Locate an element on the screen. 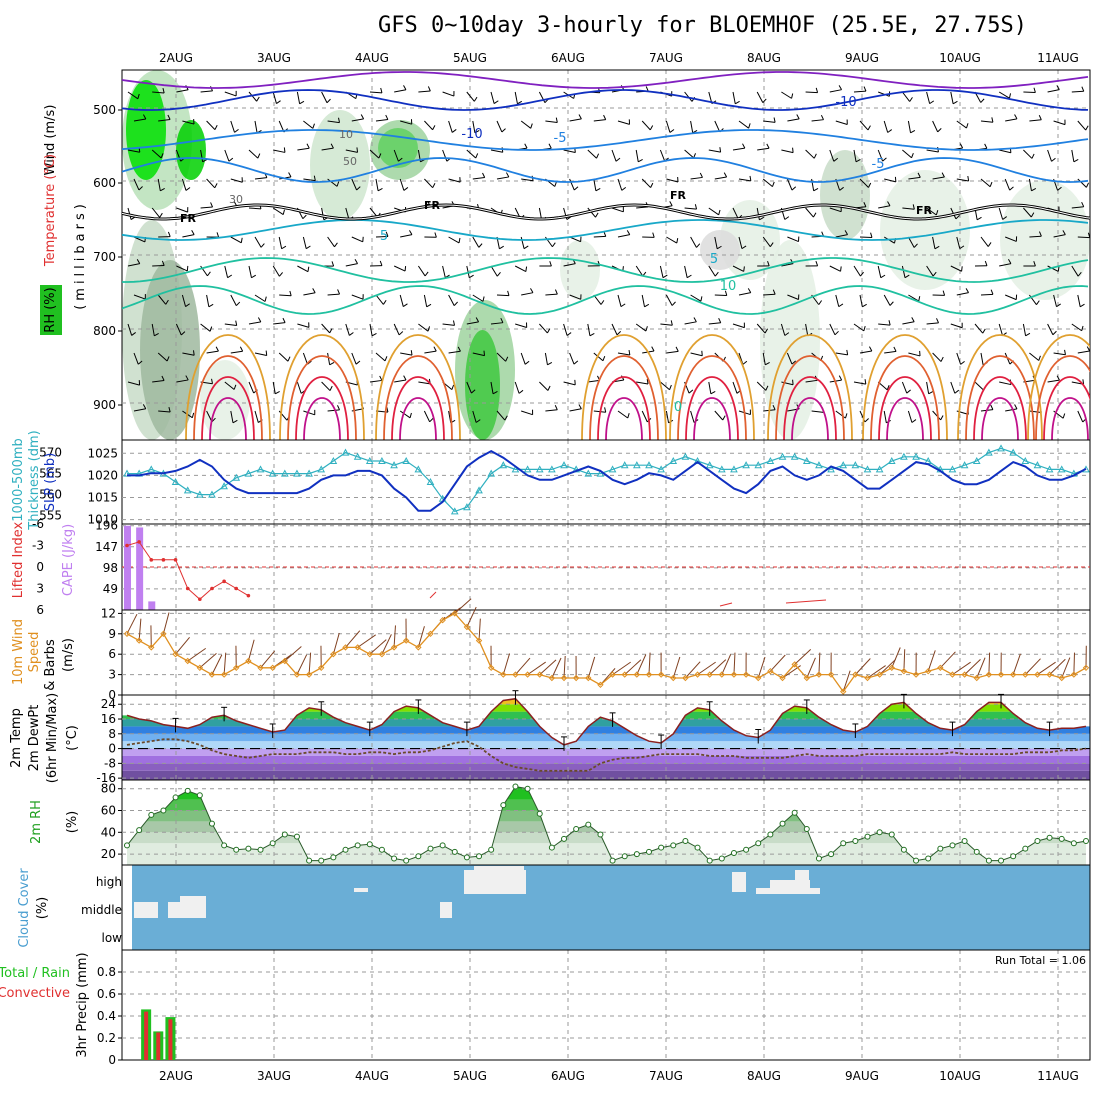  contour-label-zero: 0 is located at coordinates (678, 407).